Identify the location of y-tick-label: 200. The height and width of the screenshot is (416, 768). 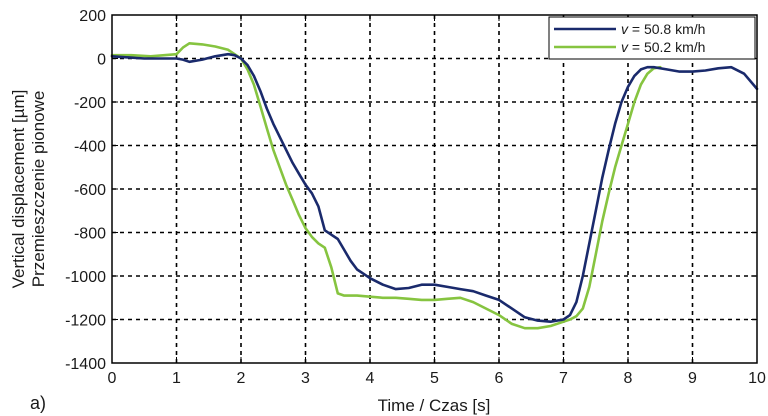
(92, 16).